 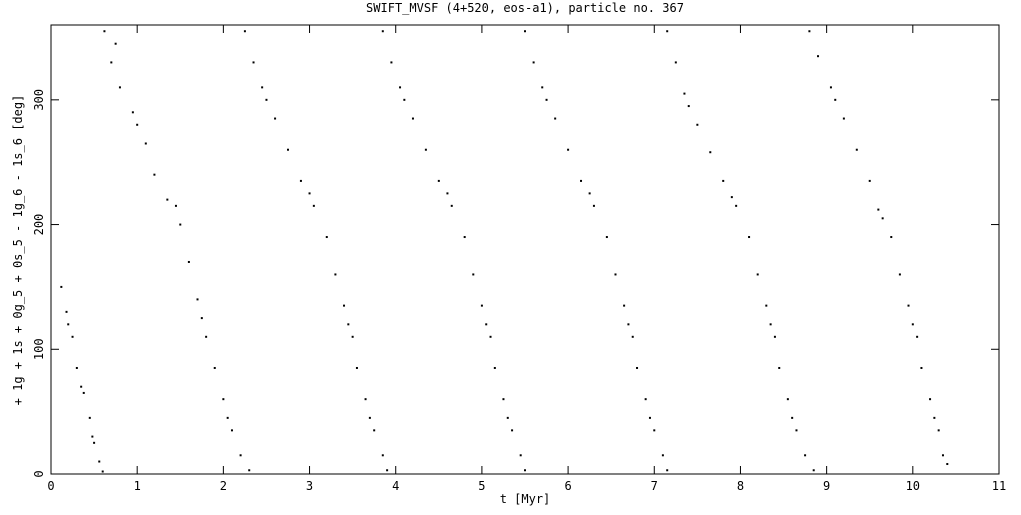 I want to click on x-tick-label: 4, so click(x=395, y=486).